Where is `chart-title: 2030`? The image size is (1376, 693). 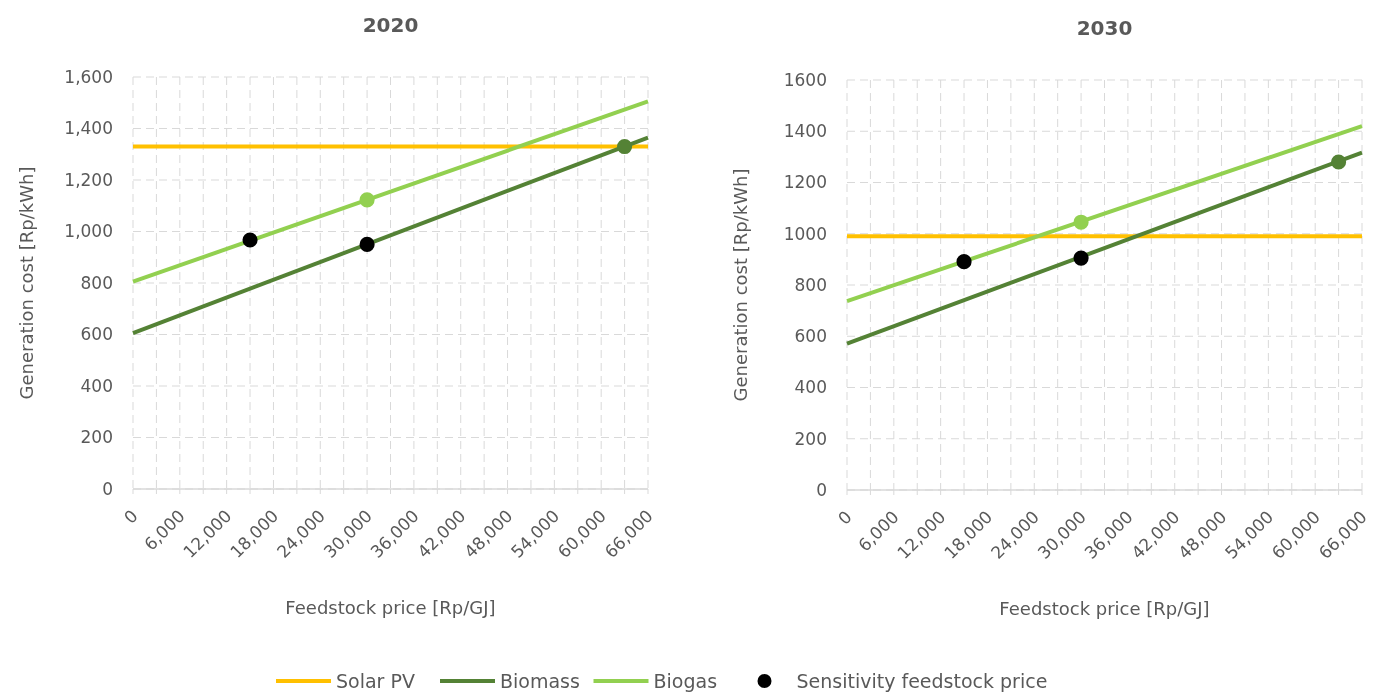 chart-title: 2030 is located at coordinates (1104, 28).